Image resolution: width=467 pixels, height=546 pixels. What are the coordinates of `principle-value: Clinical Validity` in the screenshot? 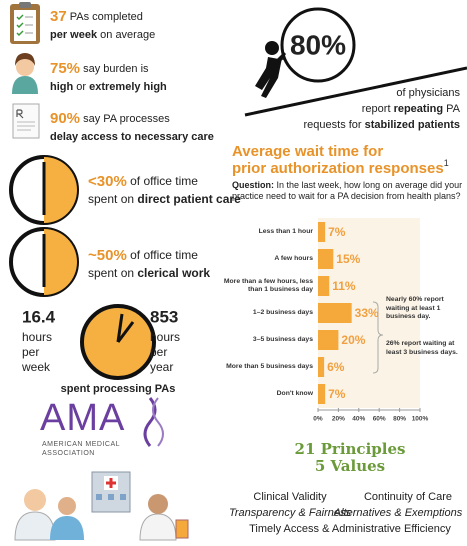 It's located at (290, 497).